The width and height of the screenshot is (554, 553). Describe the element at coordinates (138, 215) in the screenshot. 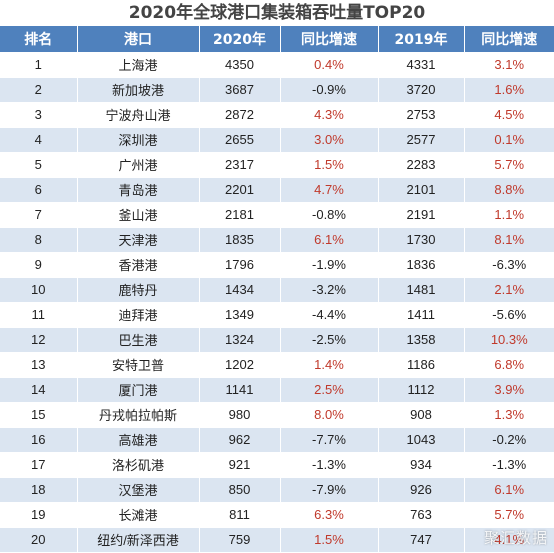

I see `cell-port: 釜山港` at that location.